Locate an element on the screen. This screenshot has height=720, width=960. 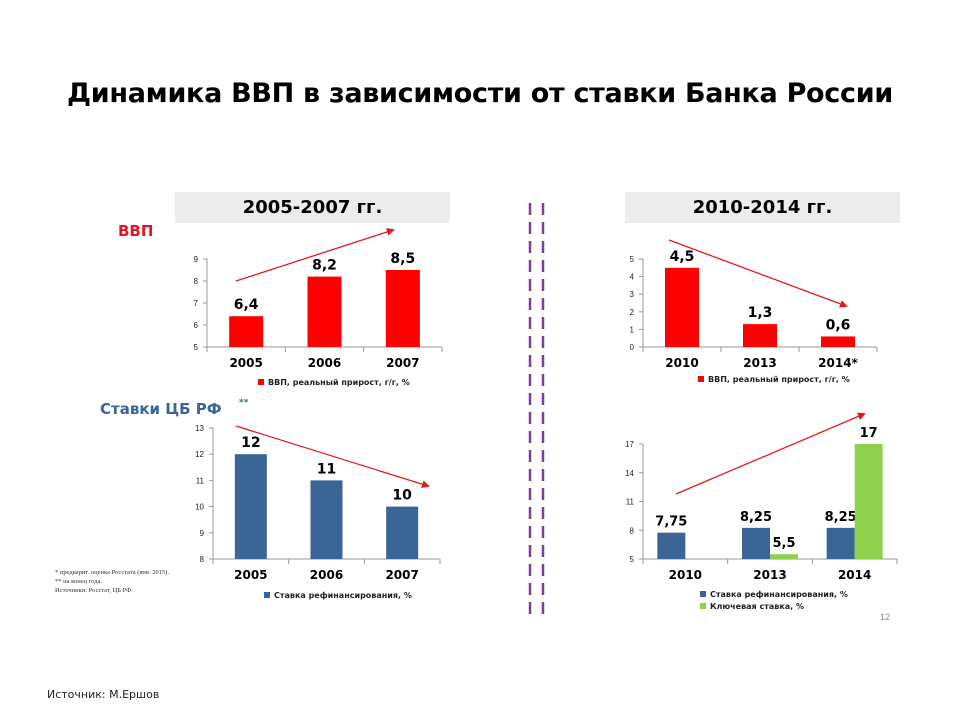
data-label: 10 is located at coordinates (402, 496).